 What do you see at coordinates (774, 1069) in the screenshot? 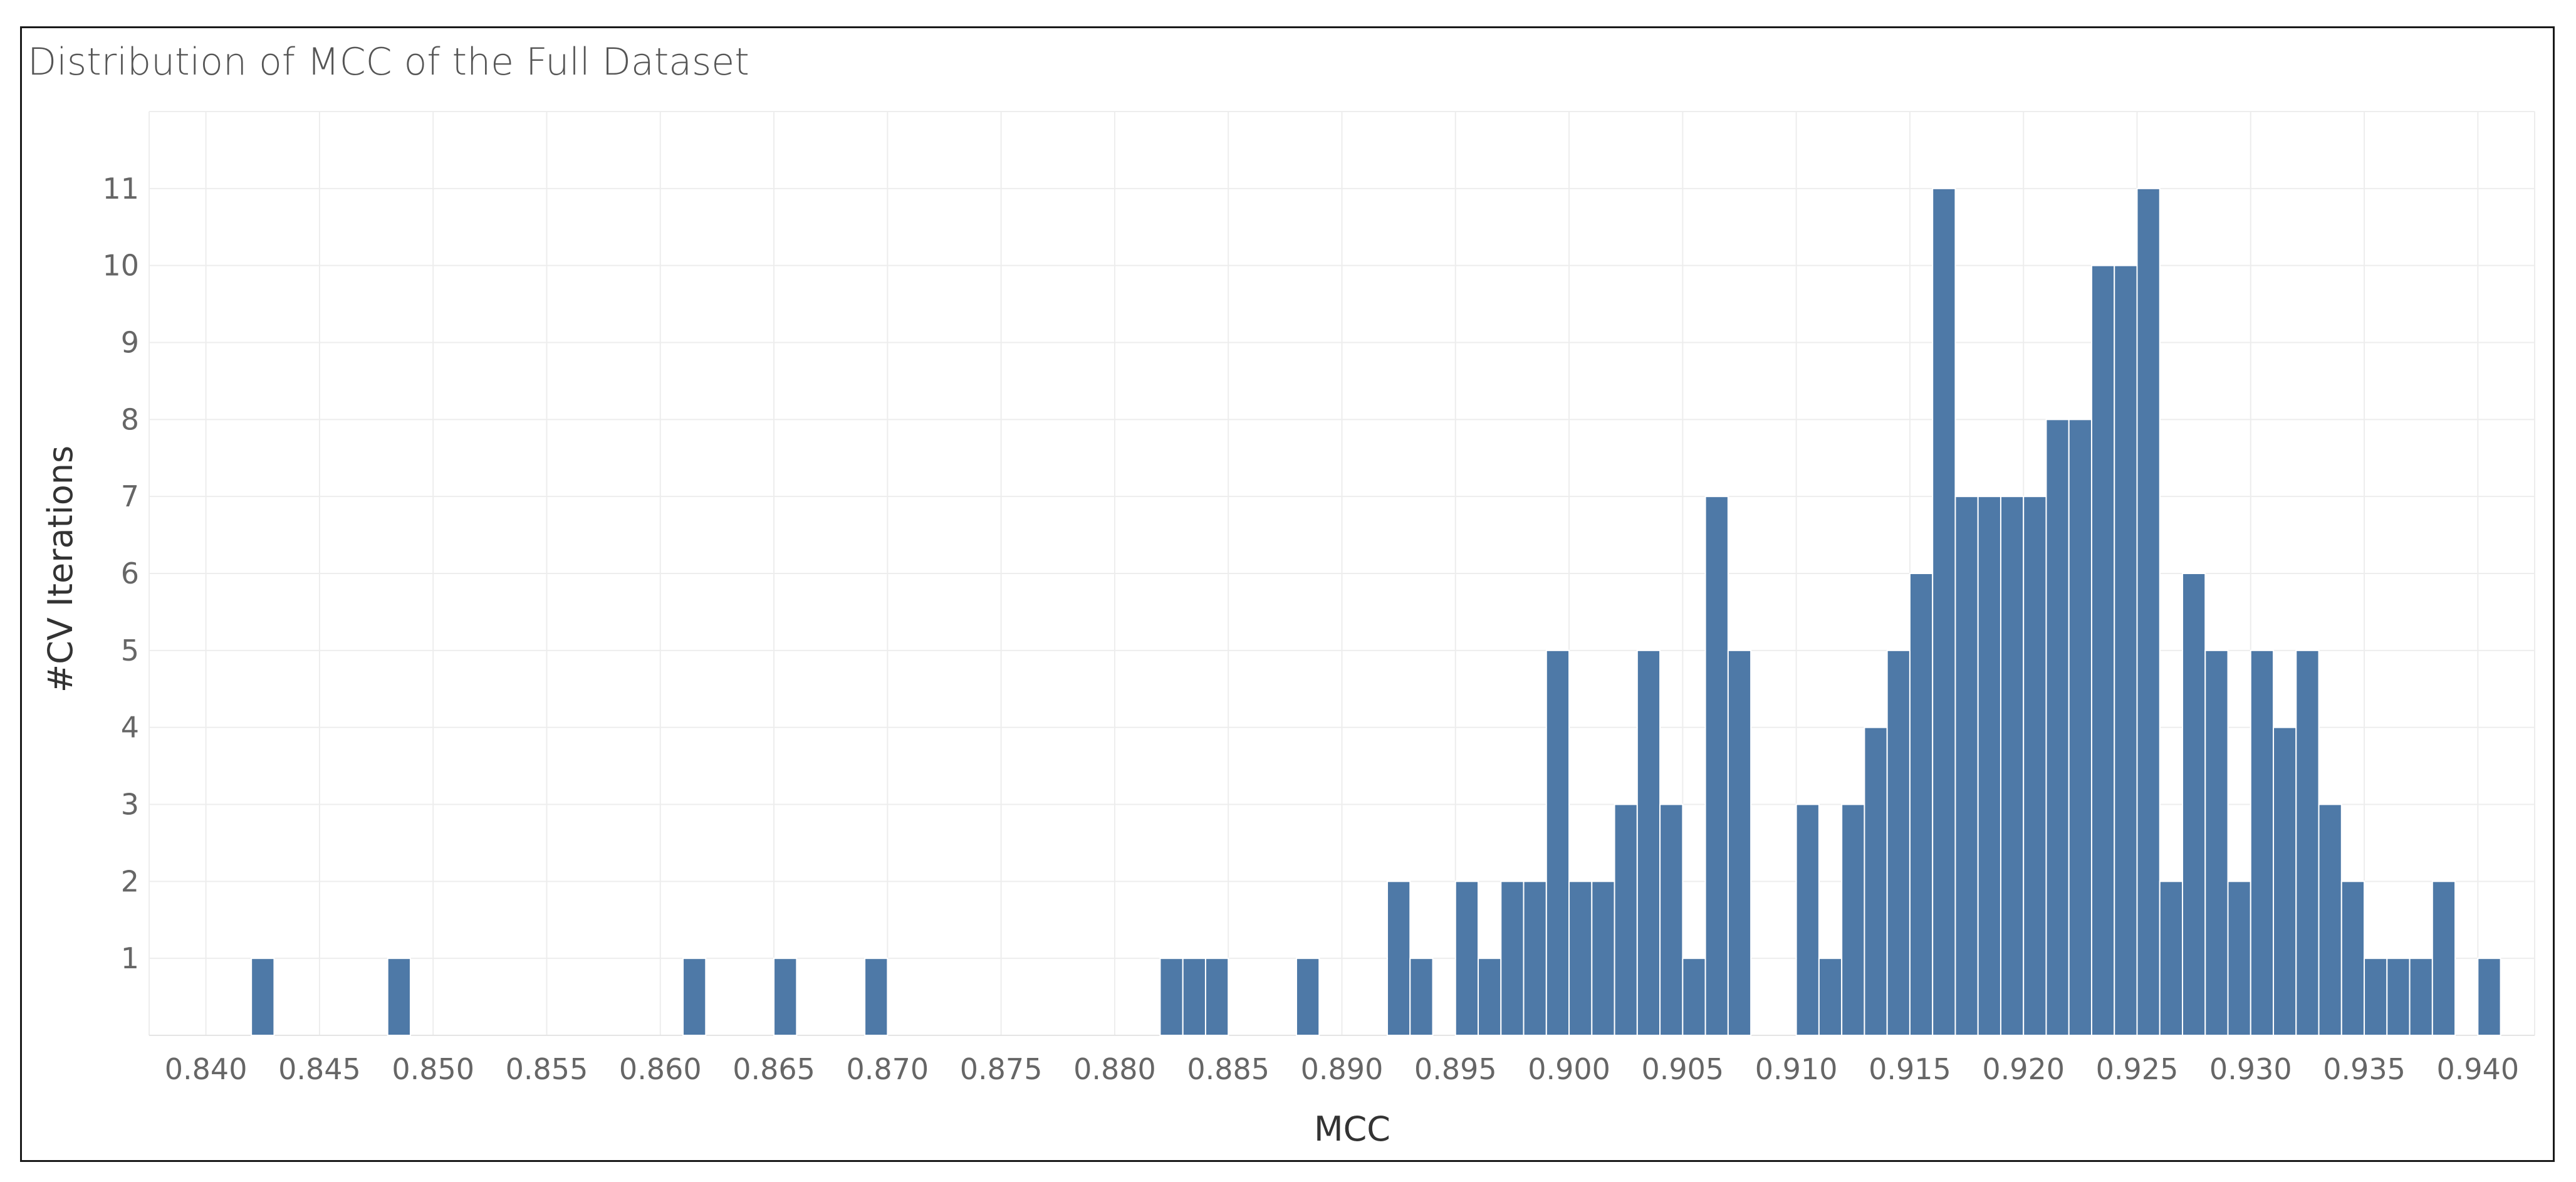
I see `x-tick-label: 0.865` at bounding box center [774, 1069].